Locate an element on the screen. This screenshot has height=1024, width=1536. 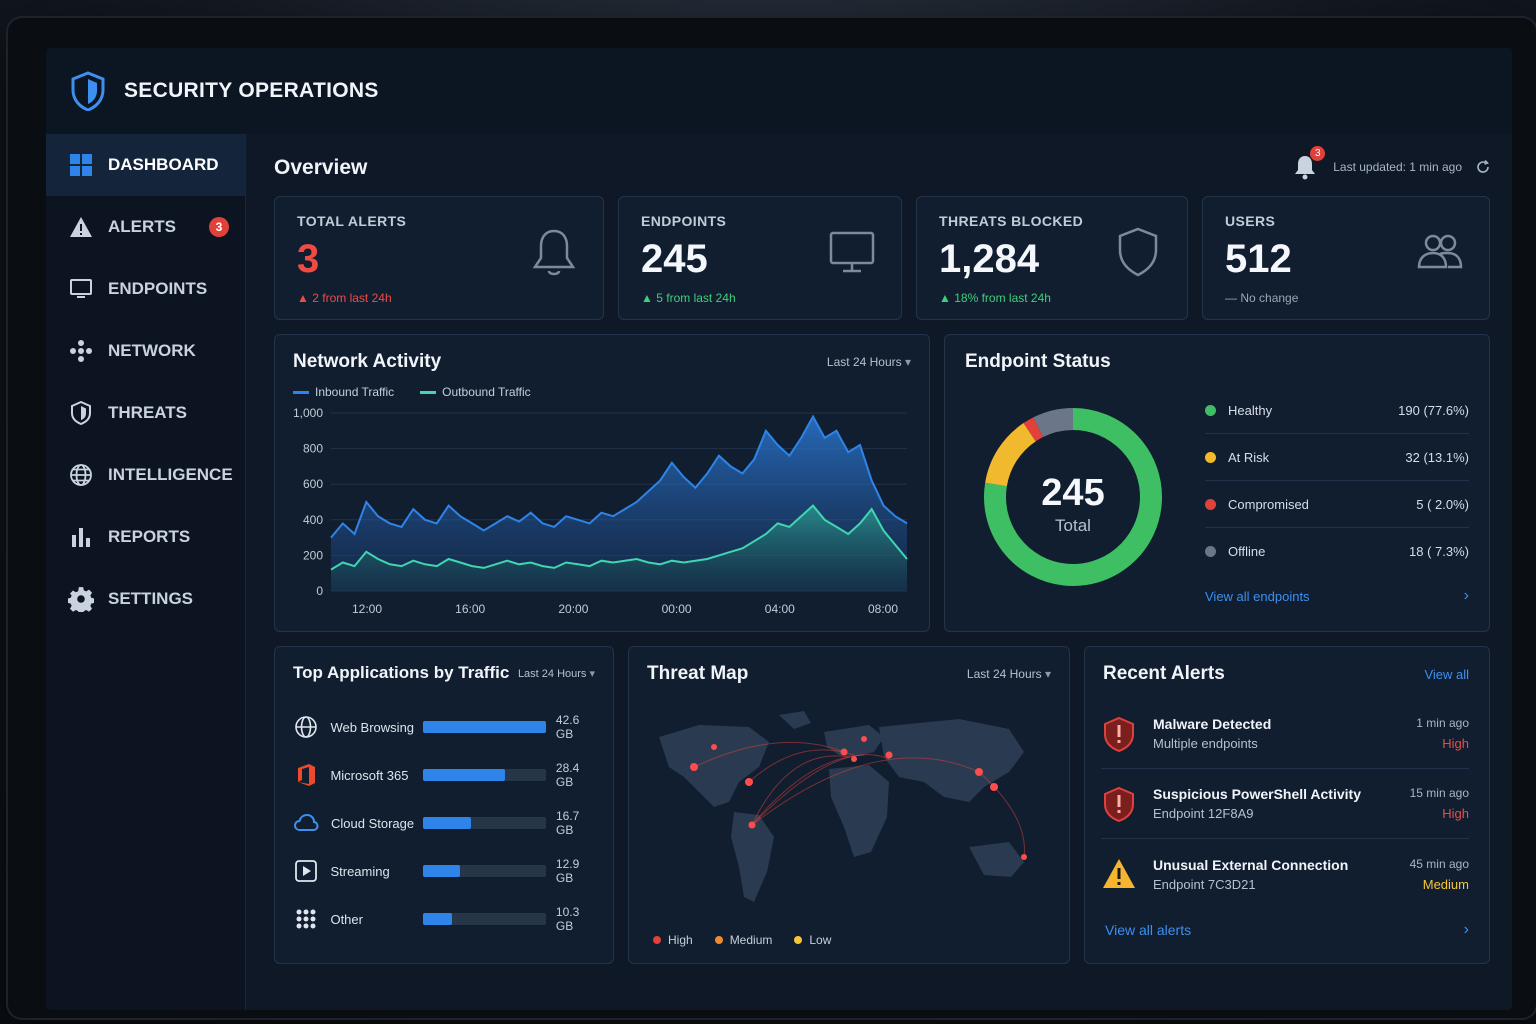
card-title: Recent Alerts is located at coordinates (1164, 673).